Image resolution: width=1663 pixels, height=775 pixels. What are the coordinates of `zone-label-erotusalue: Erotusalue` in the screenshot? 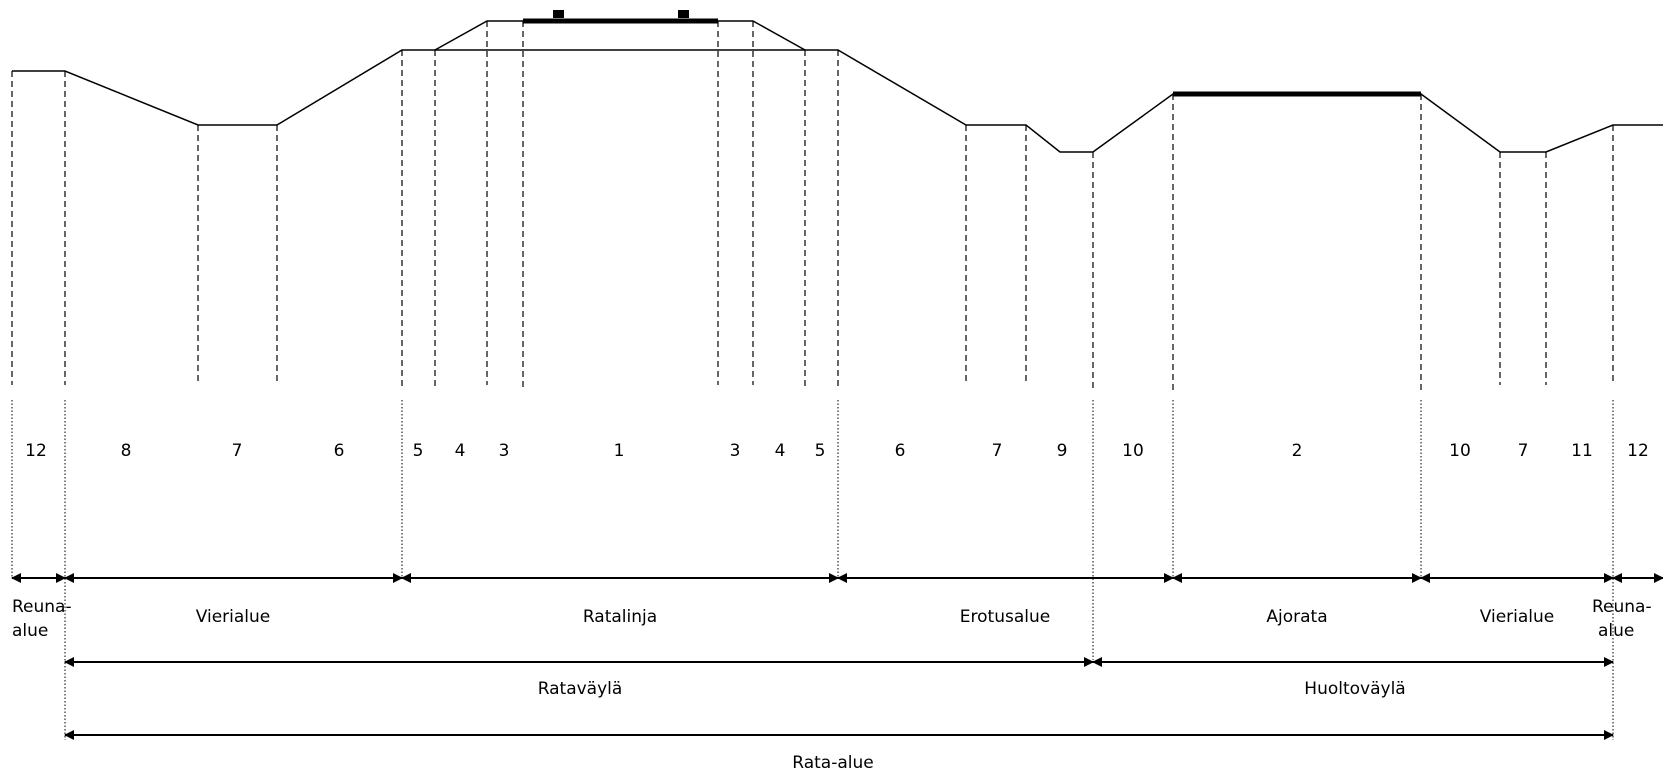 It's located at (1005, 617).